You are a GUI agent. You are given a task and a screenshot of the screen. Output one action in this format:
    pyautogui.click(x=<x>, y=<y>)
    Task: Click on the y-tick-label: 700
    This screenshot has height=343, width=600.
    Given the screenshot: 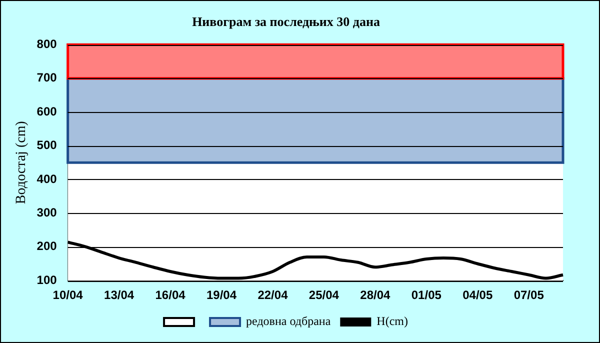 What is the action you would take?
    pyautogui.click(x=47, y=77)
    